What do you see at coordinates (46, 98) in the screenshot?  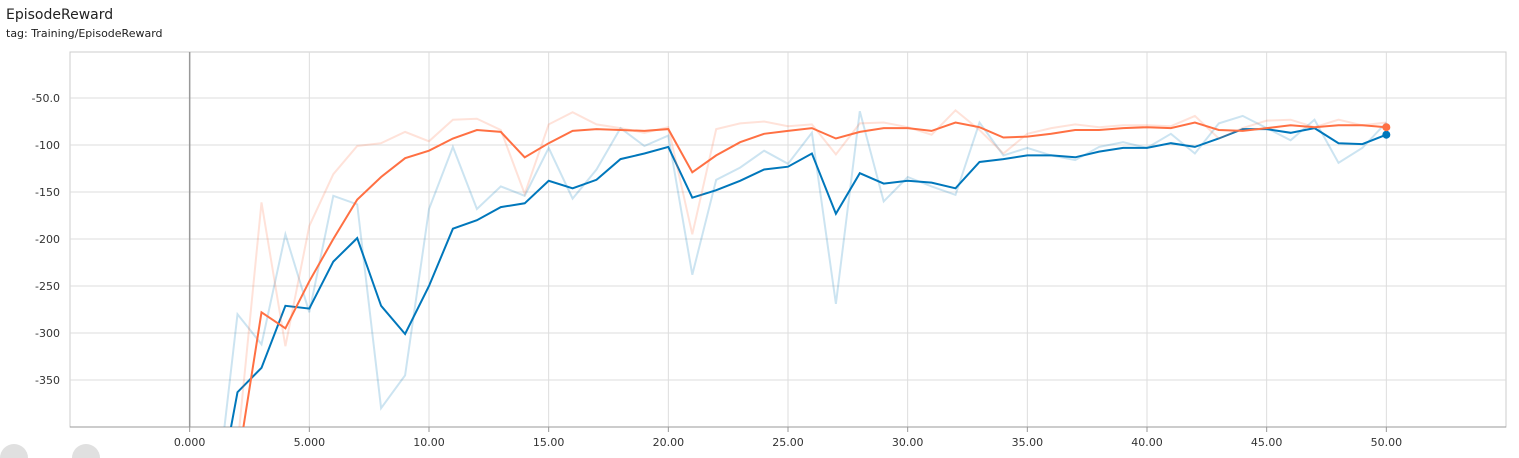 I see `y-tick-label: -50.0` at bounding box center [46, 98].